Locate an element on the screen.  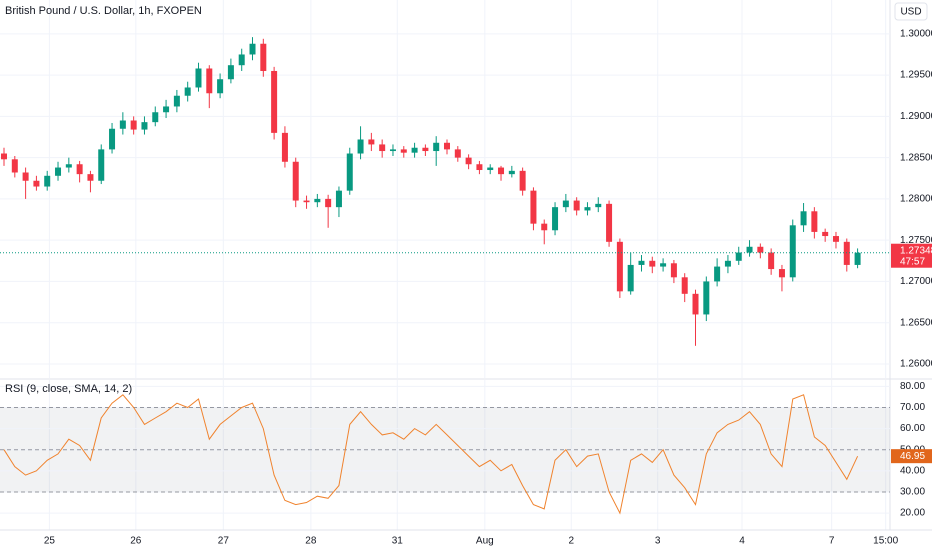
y-tick-label: 1.26000 is located at coordinates (916, 364).